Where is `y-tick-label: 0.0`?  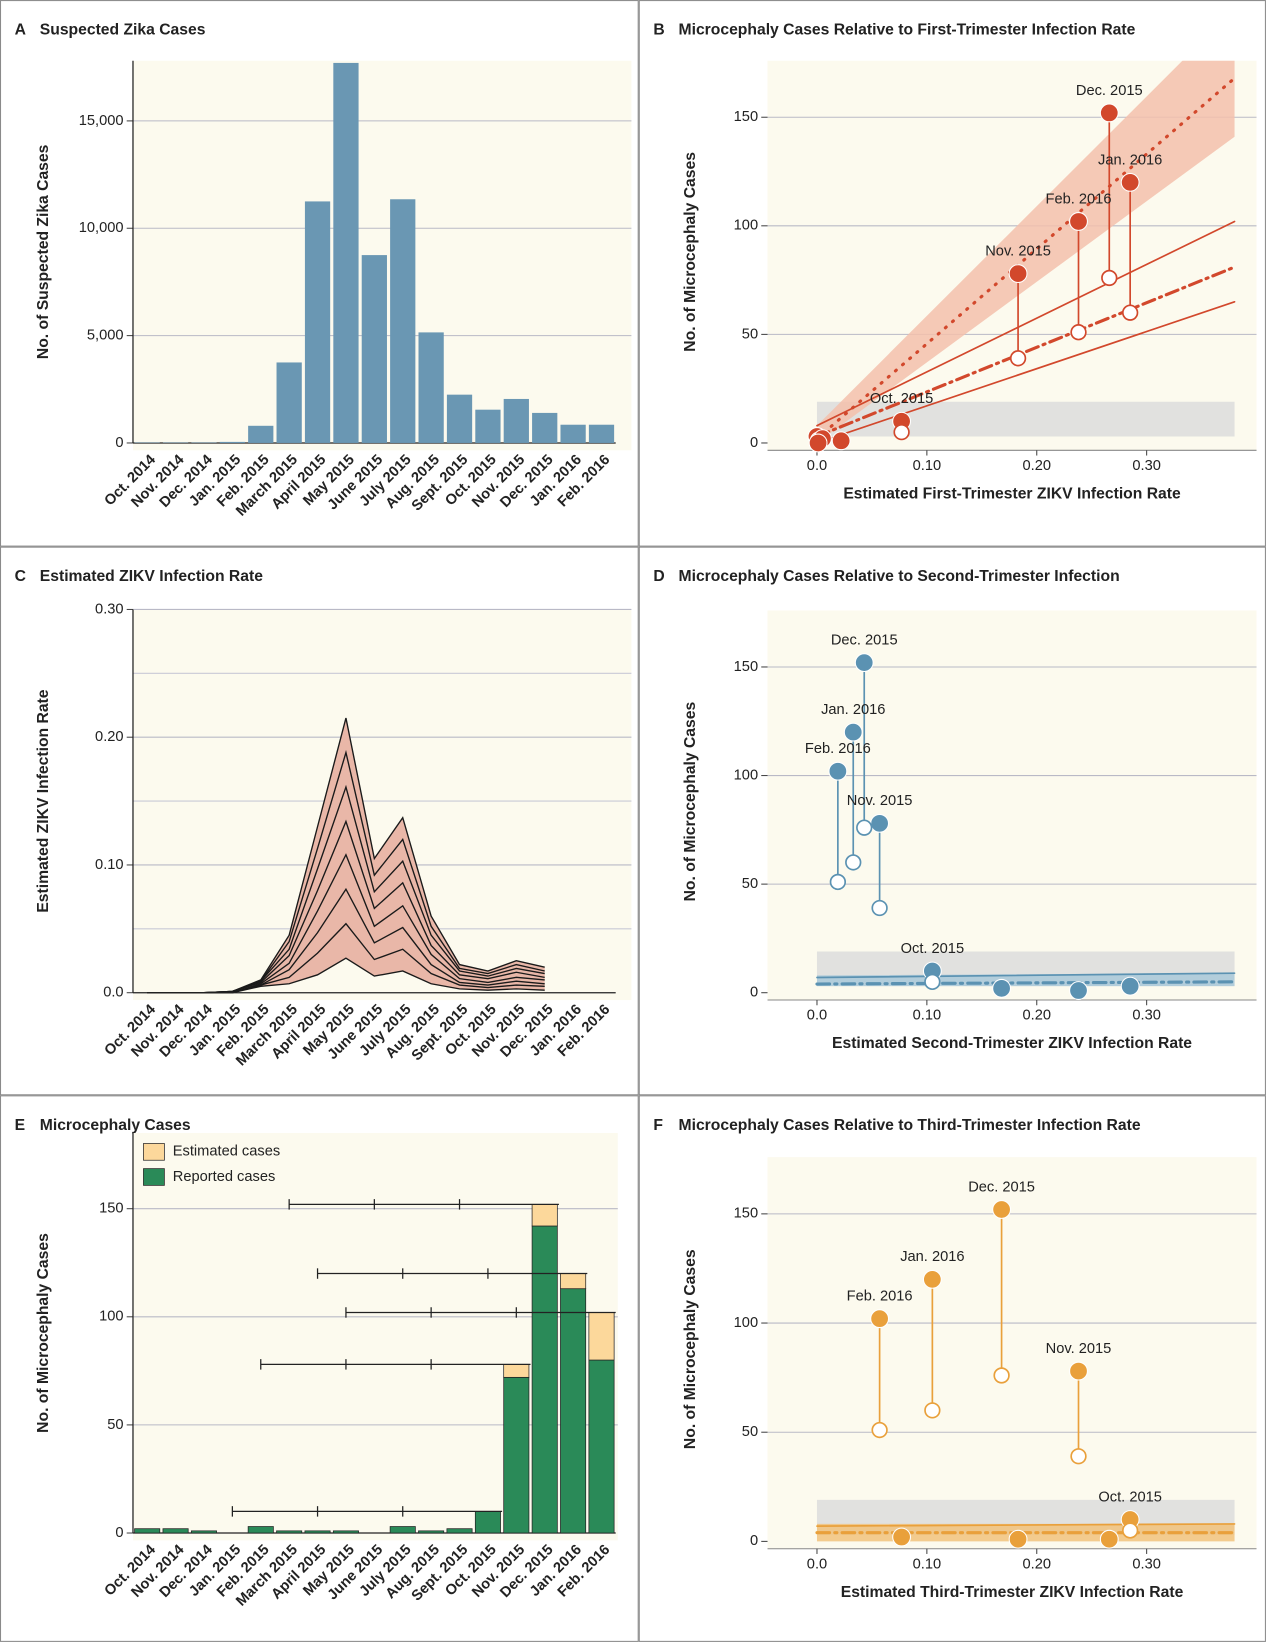
y-tick-label: 0.0 is located at coordinates (113, 993).